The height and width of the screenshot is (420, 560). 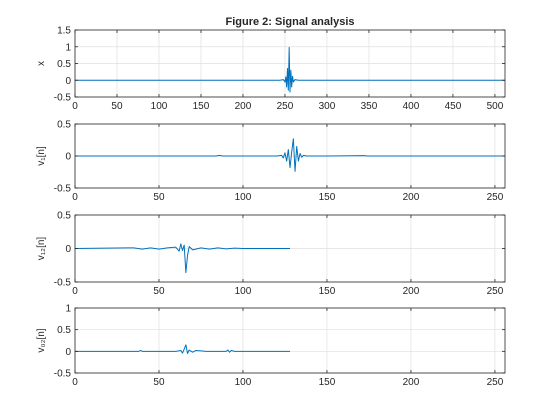 I want to click on figure-title: Figure 2: Signal analysis, so click(x=290, y=22).